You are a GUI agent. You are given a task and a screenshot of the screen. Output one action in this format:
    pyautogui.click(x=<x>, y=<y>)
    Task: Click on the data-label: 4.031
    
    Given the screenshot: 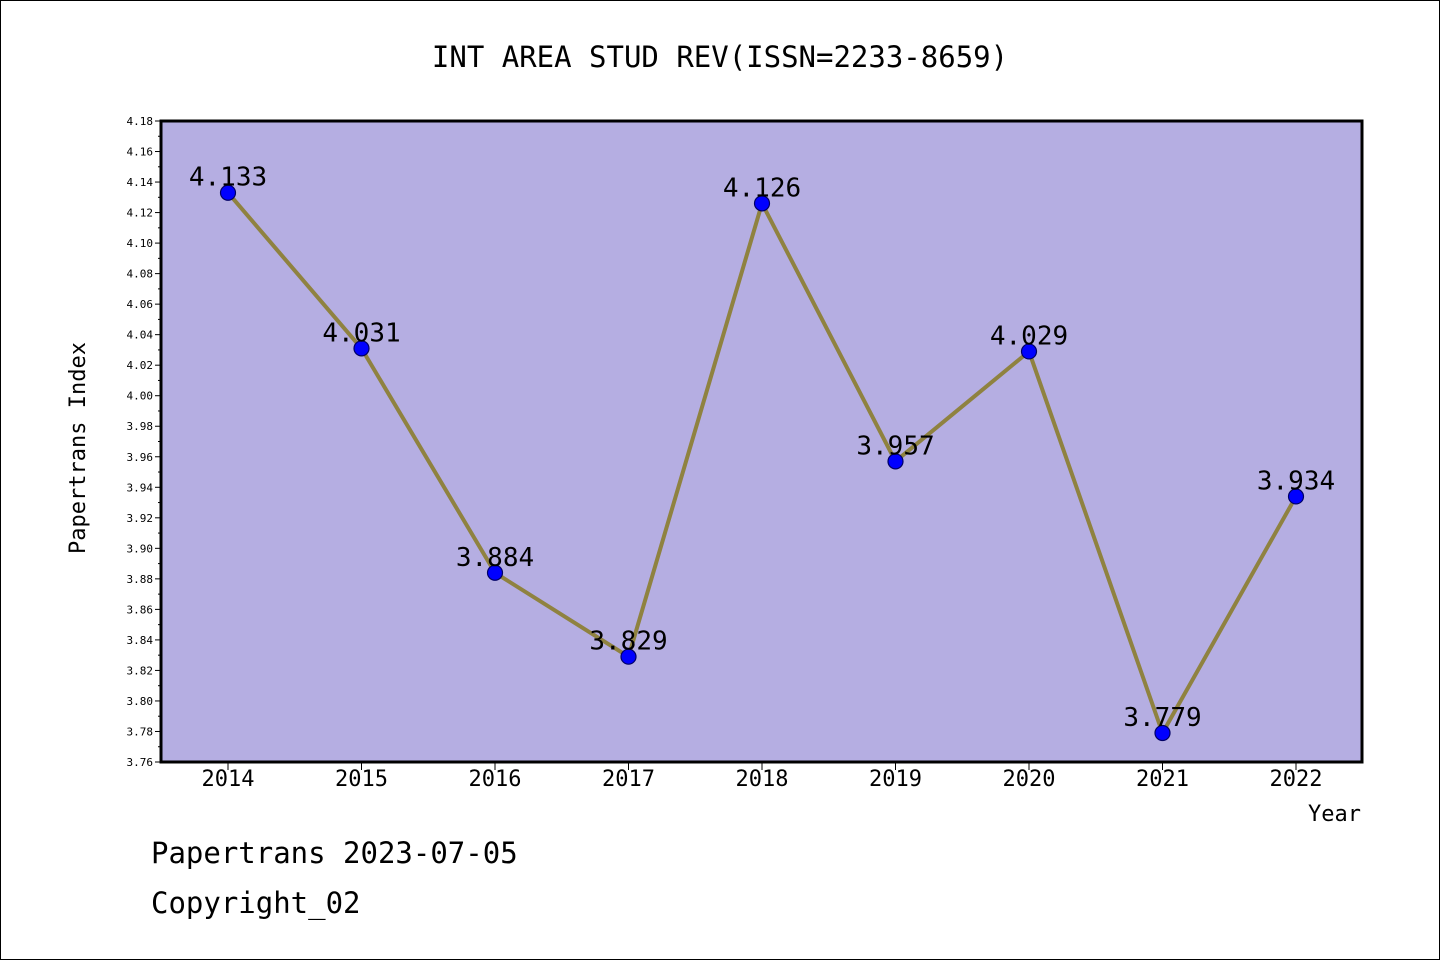 What is the action you would take?
    pyautogui.click(x=361, y=333)
    